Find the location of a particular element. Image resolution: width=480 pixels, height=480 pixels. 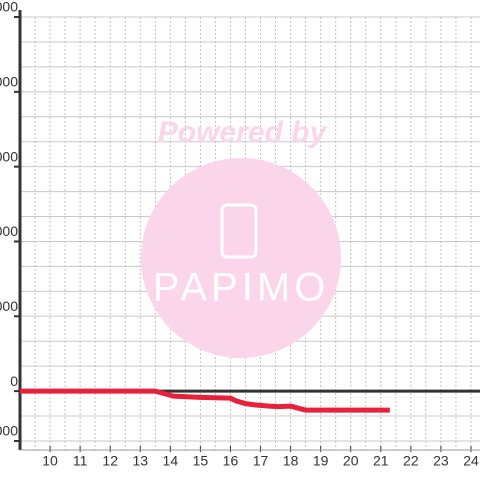

x-tick-label: 18 is located at coordinates (291, 461).